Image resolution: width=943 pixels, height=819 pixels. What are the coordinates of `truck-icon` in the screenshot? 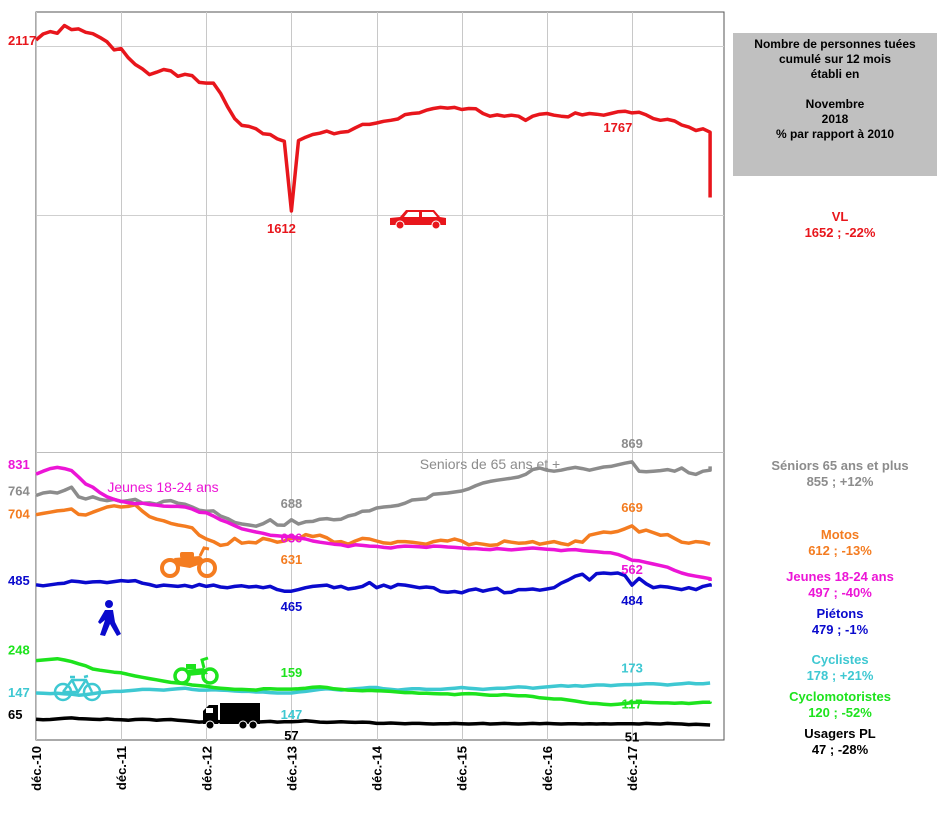 It's located at (231, 716).